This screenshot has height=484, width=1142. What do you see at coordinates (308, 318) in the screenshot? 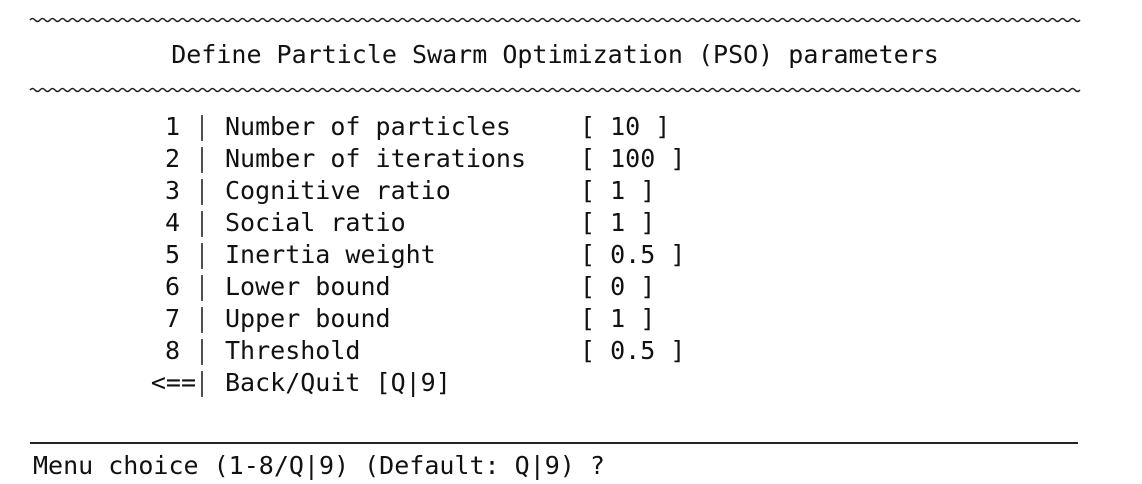
I see `item-label: Upper bound` at bounding box center [308, 318].